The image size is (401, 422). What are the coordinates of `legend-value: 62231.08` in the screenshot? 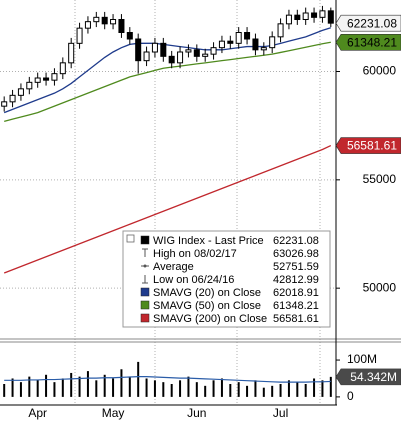 It's located at (296, 241).